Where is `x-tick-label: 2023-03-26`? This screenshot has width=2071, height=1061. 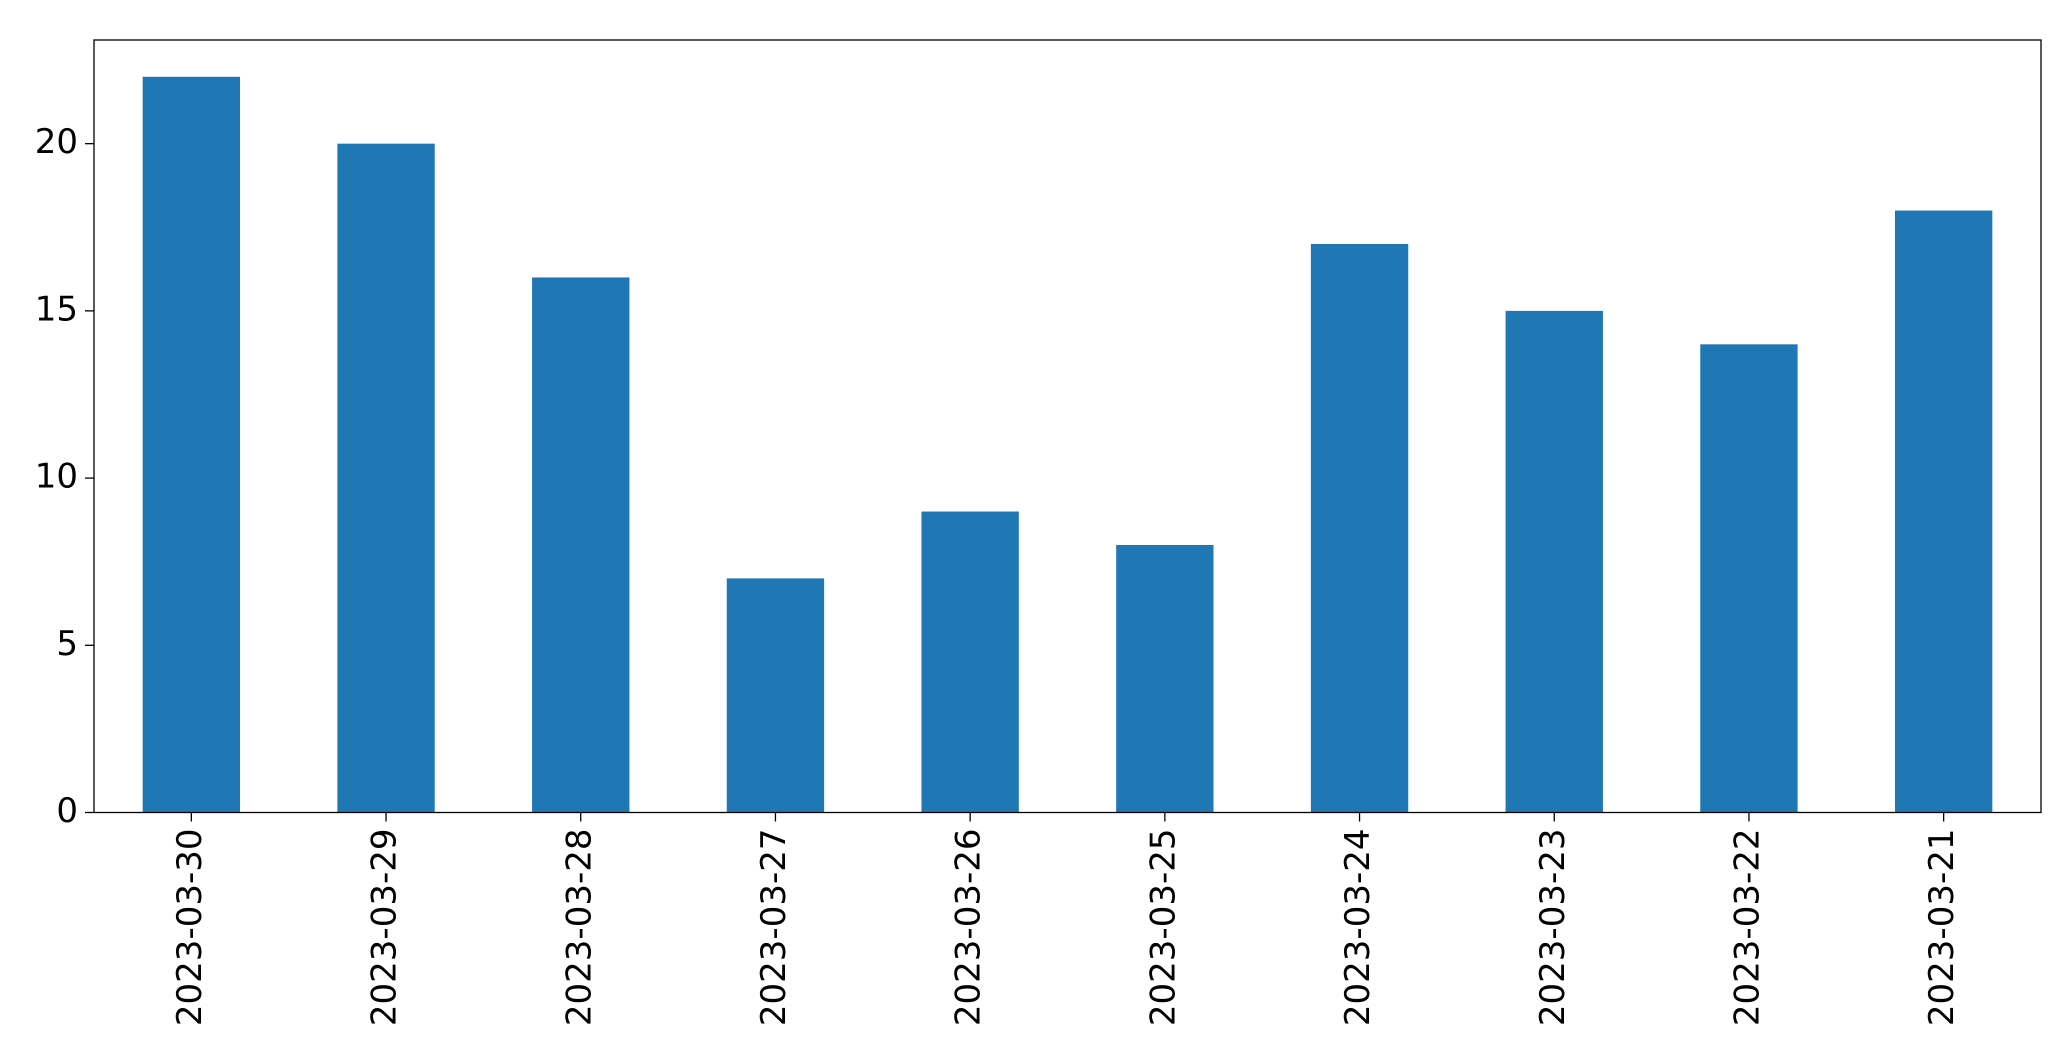 x-tick-label: 2023-03-26 is located at coordinates (969, 928).